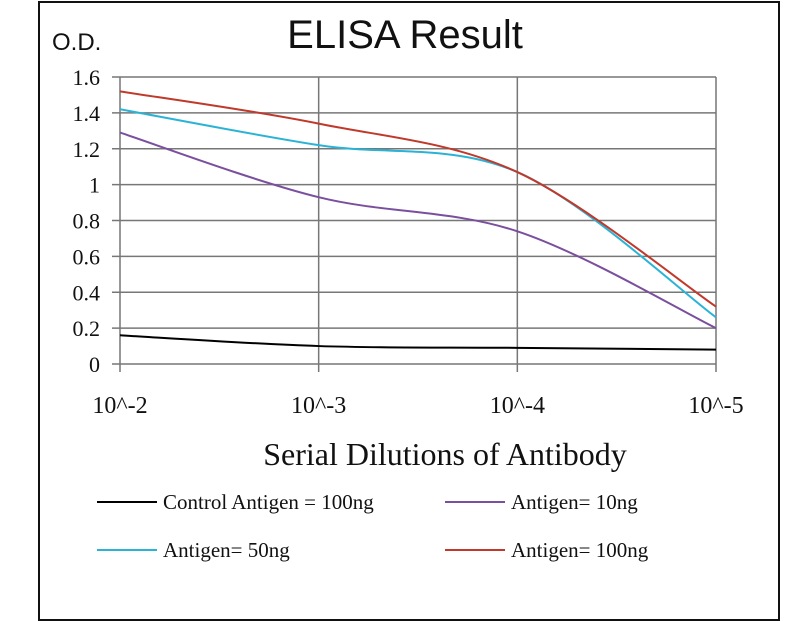 The image size is (800, 621). Describe the element at coordinates (268, 502) in the screenshot. I see `legend-label: Control Antigen = 100ng` at that location.